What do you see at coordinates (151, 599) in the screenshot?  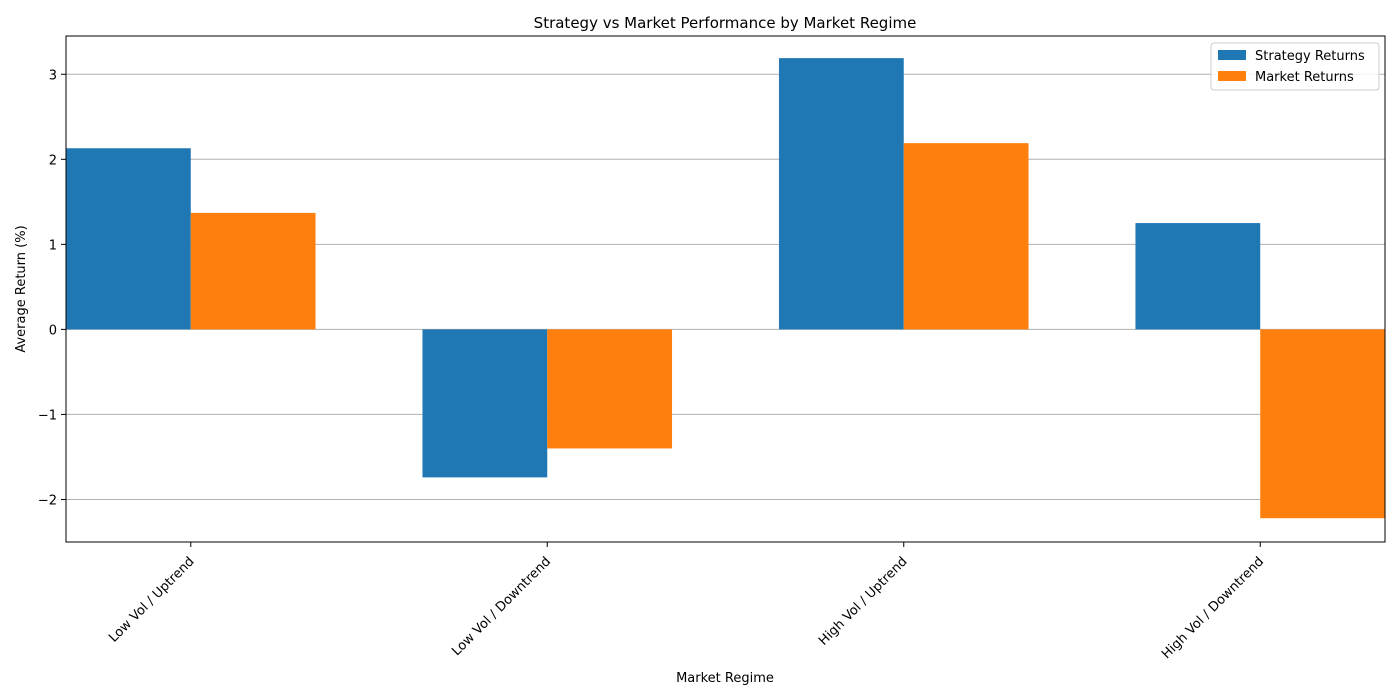 I see `x-tick-label: Low Vol / Uptrend` at bounding box center [151, 599].